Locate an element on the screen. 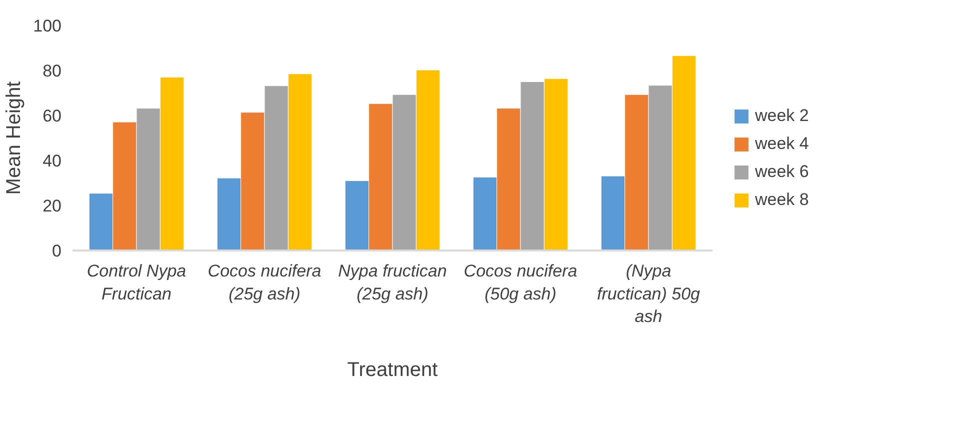 This screenshot has height=436, width=967. y-tick-label: 80 is located at coordinates (52, 71).